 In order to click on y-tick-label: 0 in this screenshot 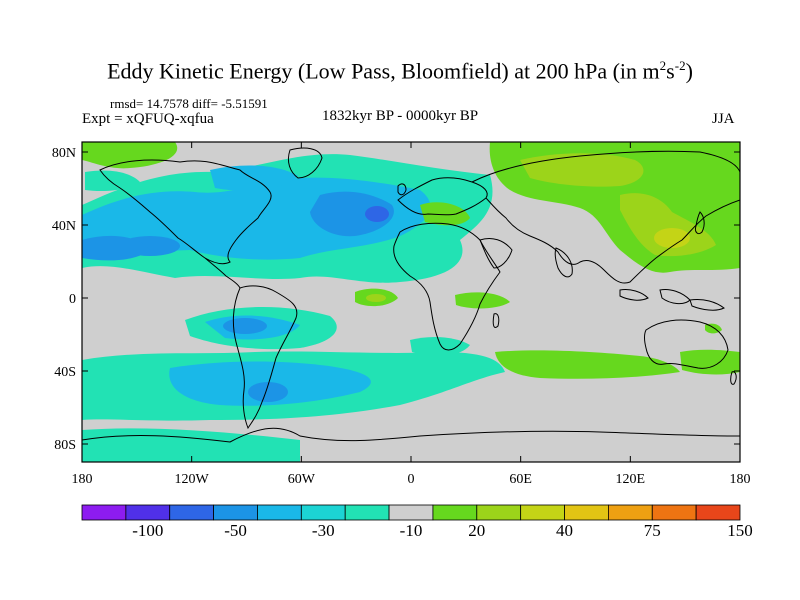, I will do `click(72, 299)`.